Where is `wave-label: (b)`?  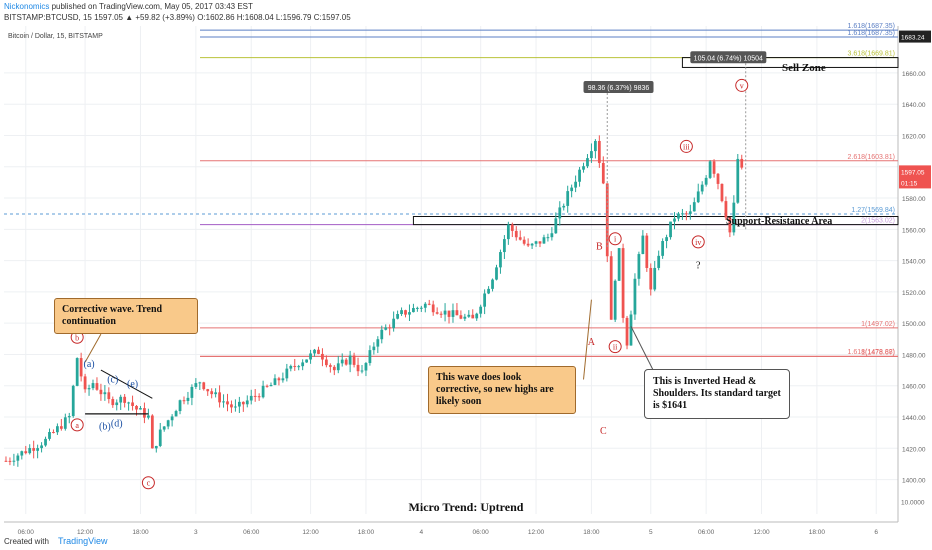 wave-label: (b) is located at coordinates (105, 426).